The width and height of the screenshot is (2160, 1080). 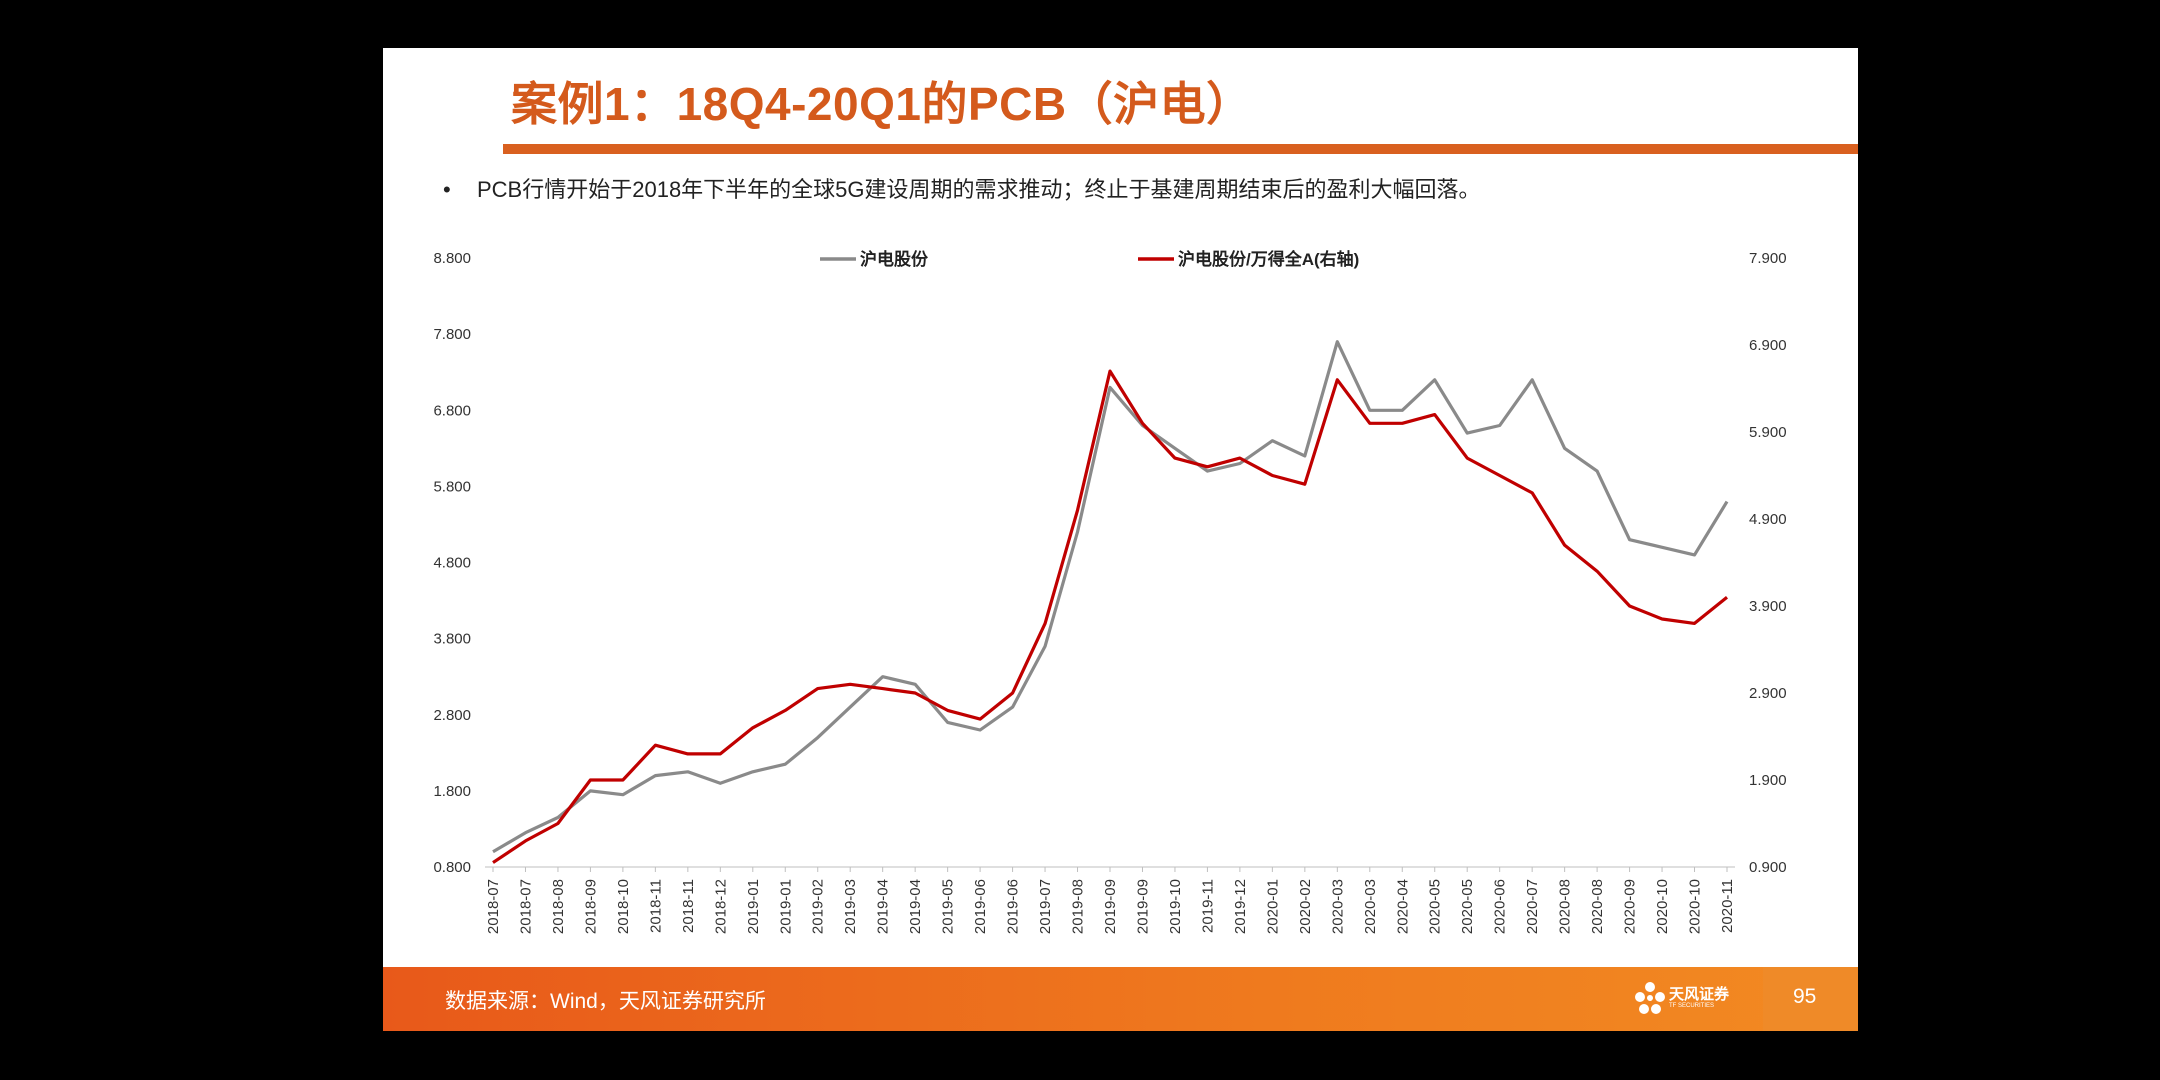 What do you see at coordinates (1768, 432) in the screenshot?
I see `y-right-tick-label: 5.900` at bounding box center [1768, 432].